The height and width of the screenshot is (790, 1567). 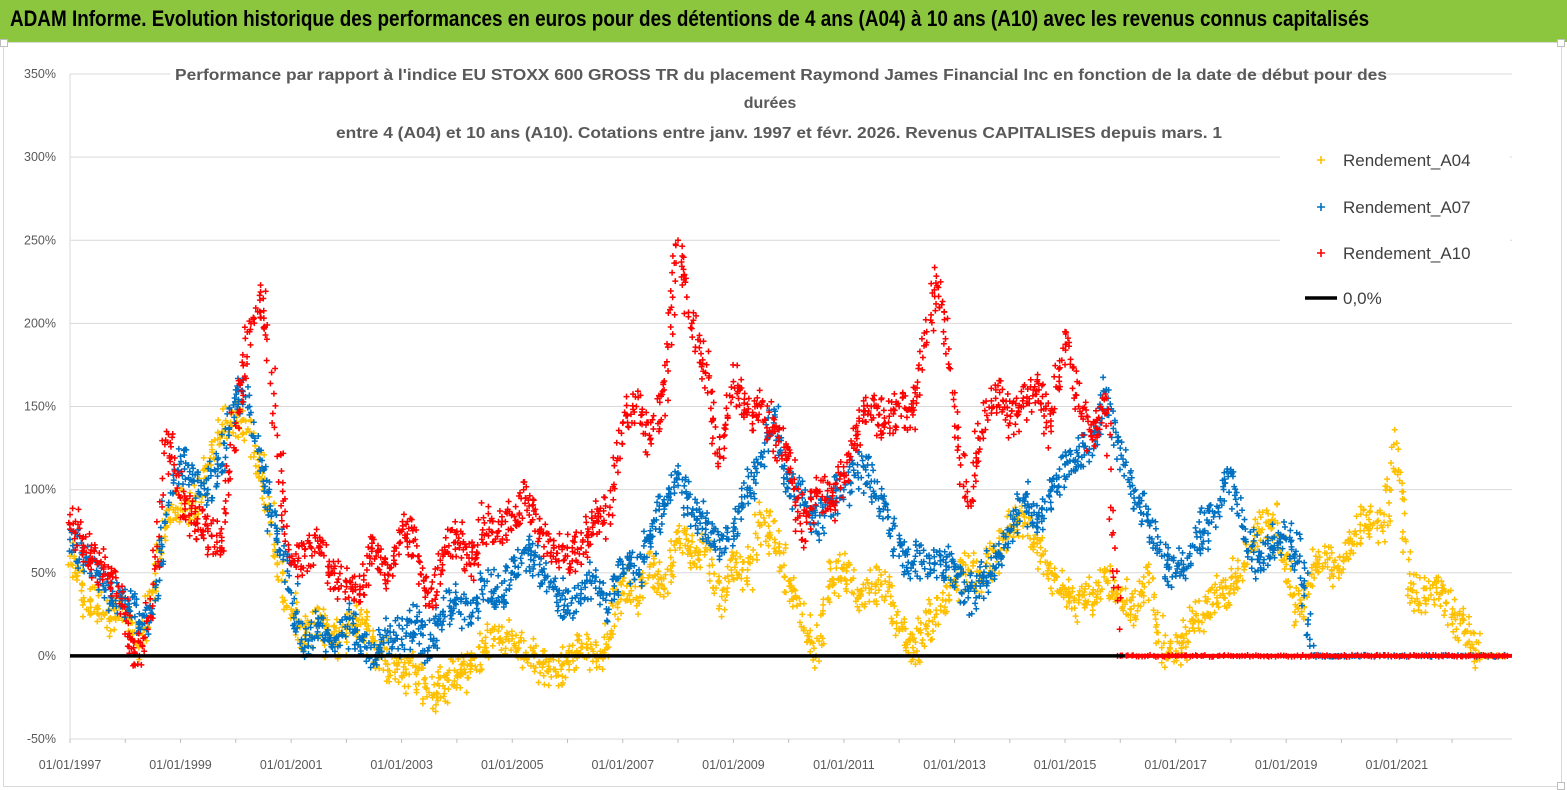 I want to click on x-tick-label: 01/01/2009, so click(x=733, y=765).